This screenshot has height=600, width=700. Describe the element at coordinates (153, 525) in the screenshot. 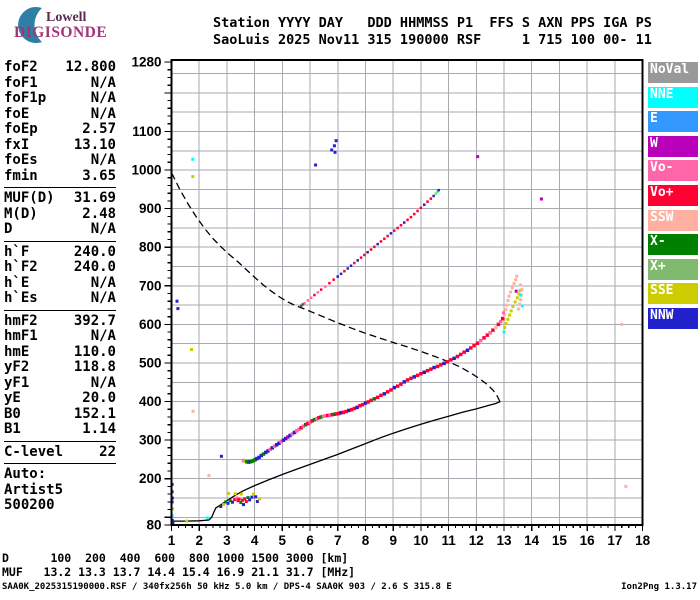

I see `y-tick-label: 80` at that location.